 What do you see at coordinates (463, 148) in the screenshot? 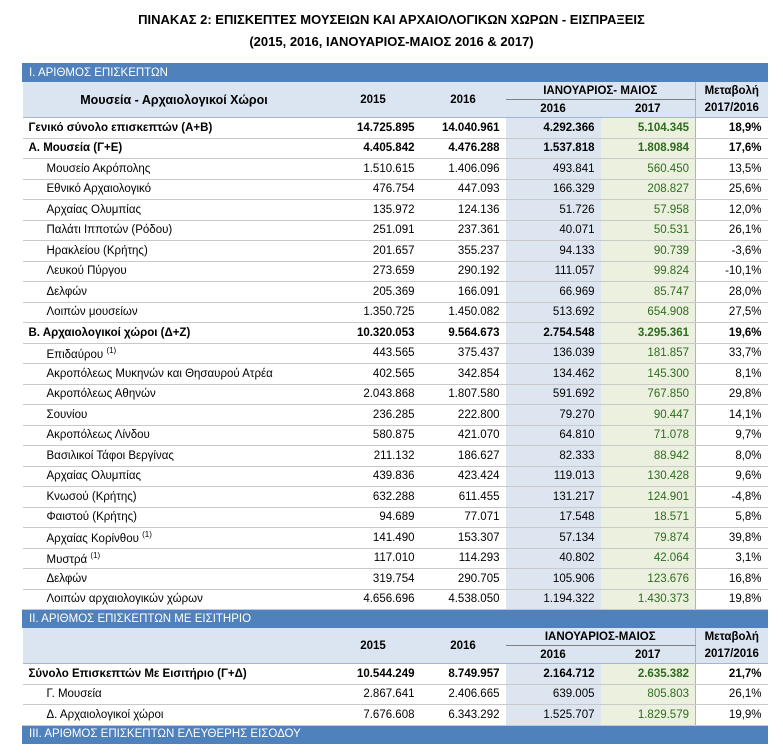
I see `value-cell: 4.476.288` at bounding box center [463, 148].